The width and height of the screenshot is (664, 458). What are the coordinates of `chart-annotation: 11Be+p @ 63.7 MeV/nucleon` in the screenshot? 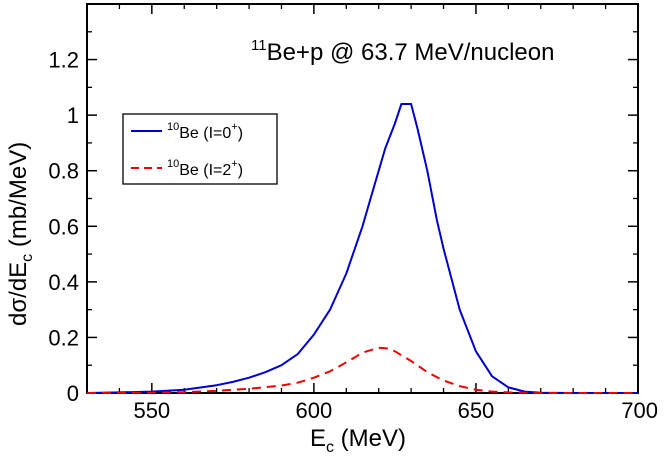 It's located at (402, 51).